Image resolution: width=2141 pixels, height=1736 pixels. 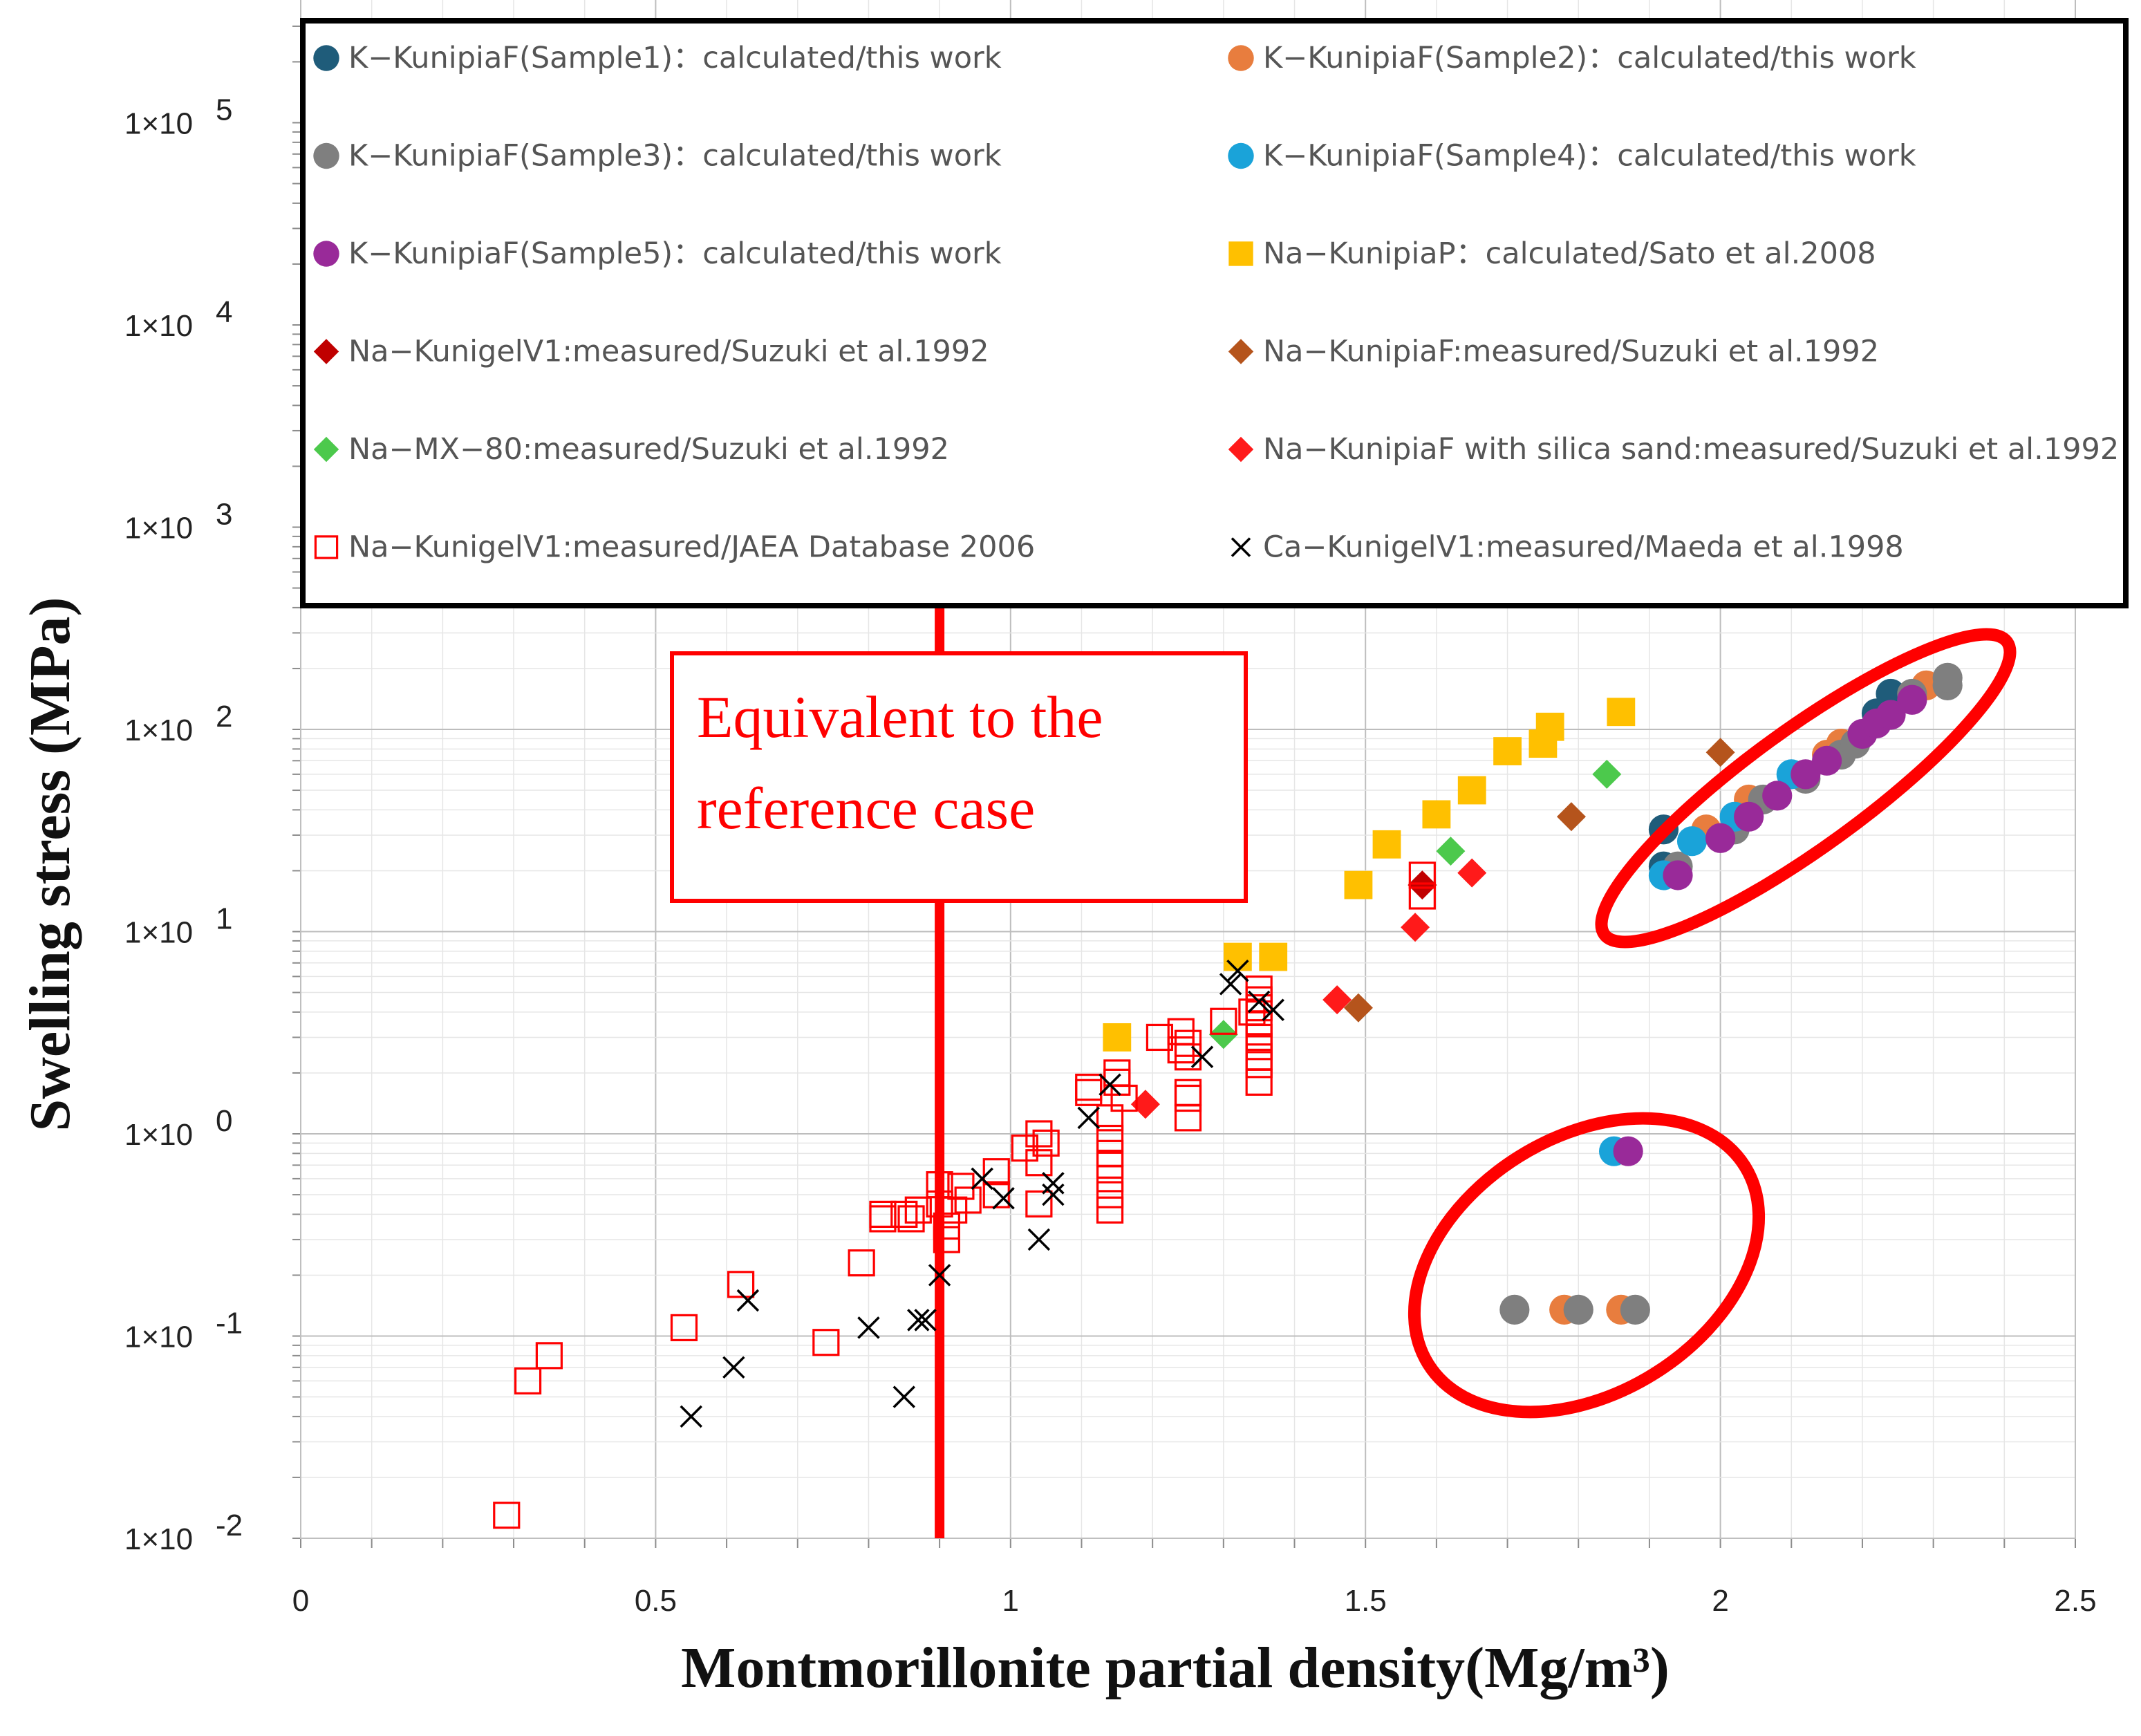 I want to click on legend-label-8: Na−KunipiaF:measured/Suzuki et al.1992, so click(x=1571, y=352).